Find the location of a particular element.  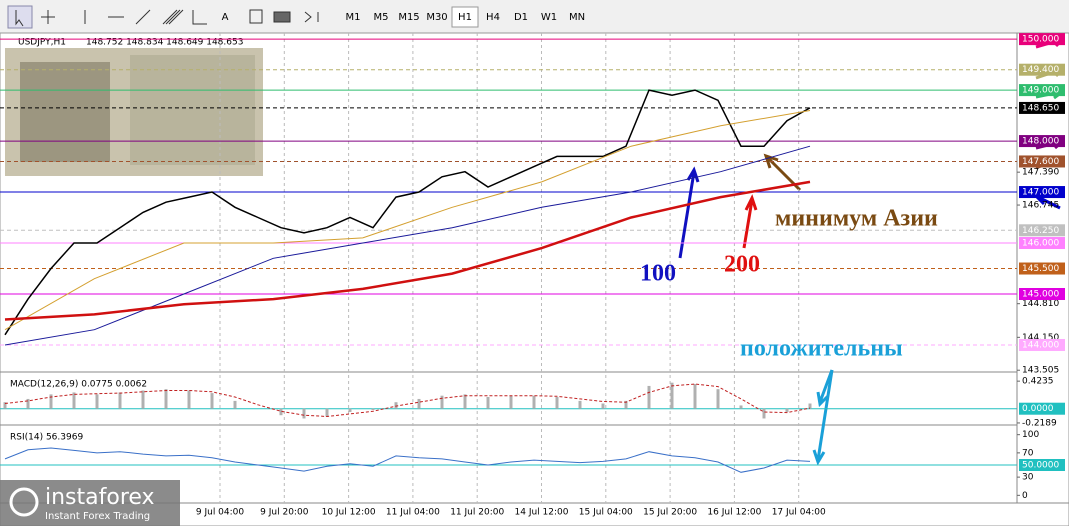

timeframe-button: H4 is located at coordinates (493, 17).